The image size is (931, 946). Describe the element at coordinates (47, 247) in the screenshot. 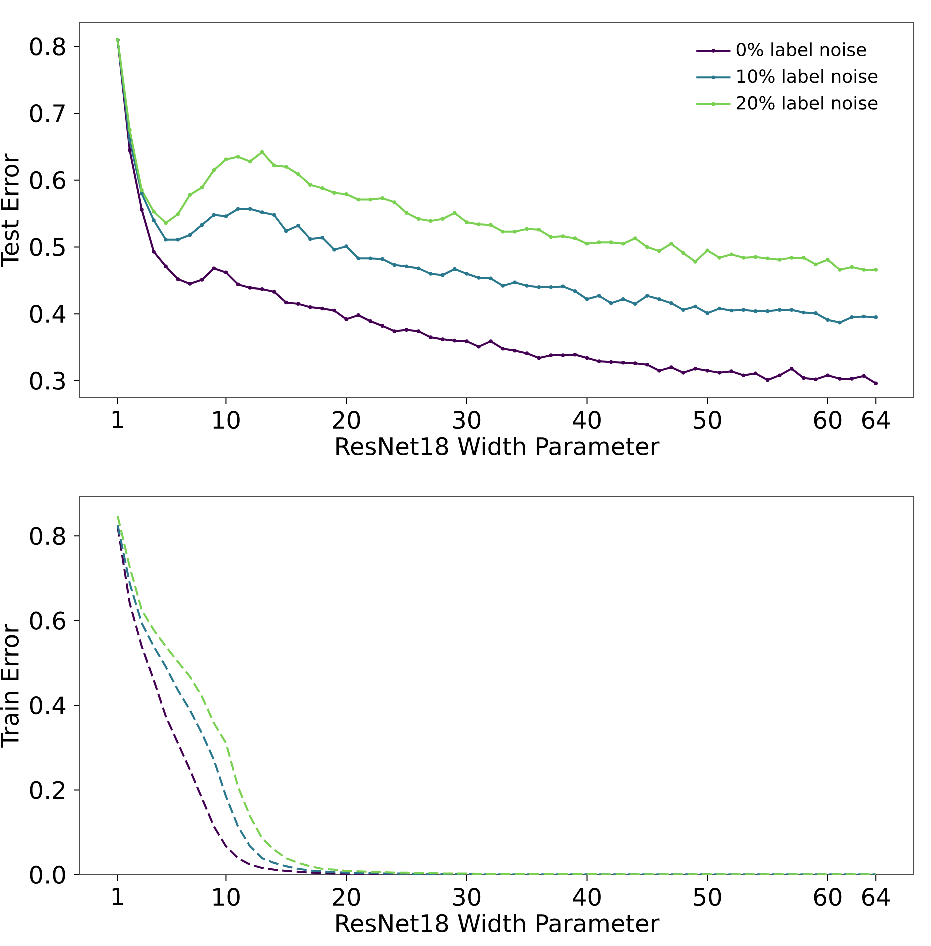

I see `y-tick-label: 0.5` at that location.